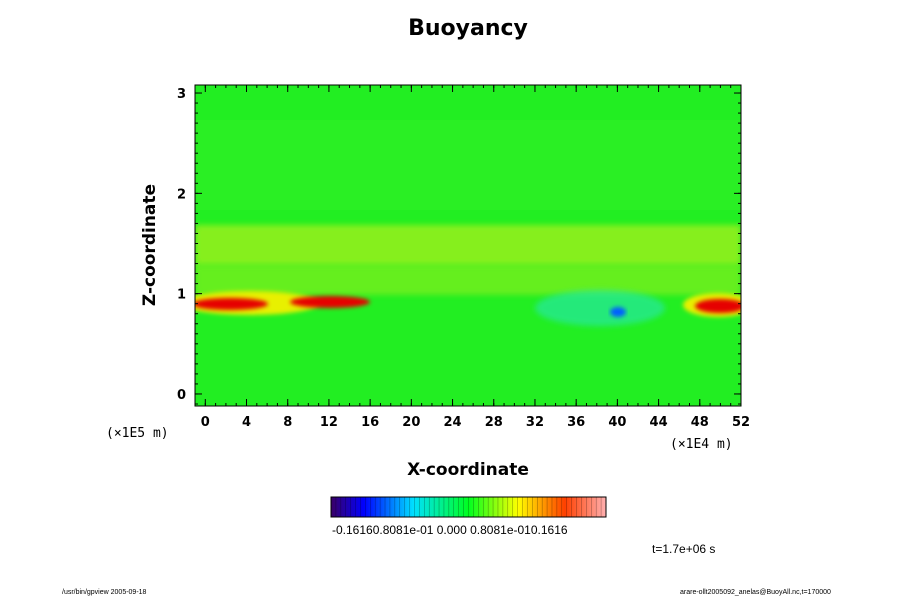 The height and width of the screenshot is (600, 900). I want to click on y-tick-label: 0, so click(181, 395).